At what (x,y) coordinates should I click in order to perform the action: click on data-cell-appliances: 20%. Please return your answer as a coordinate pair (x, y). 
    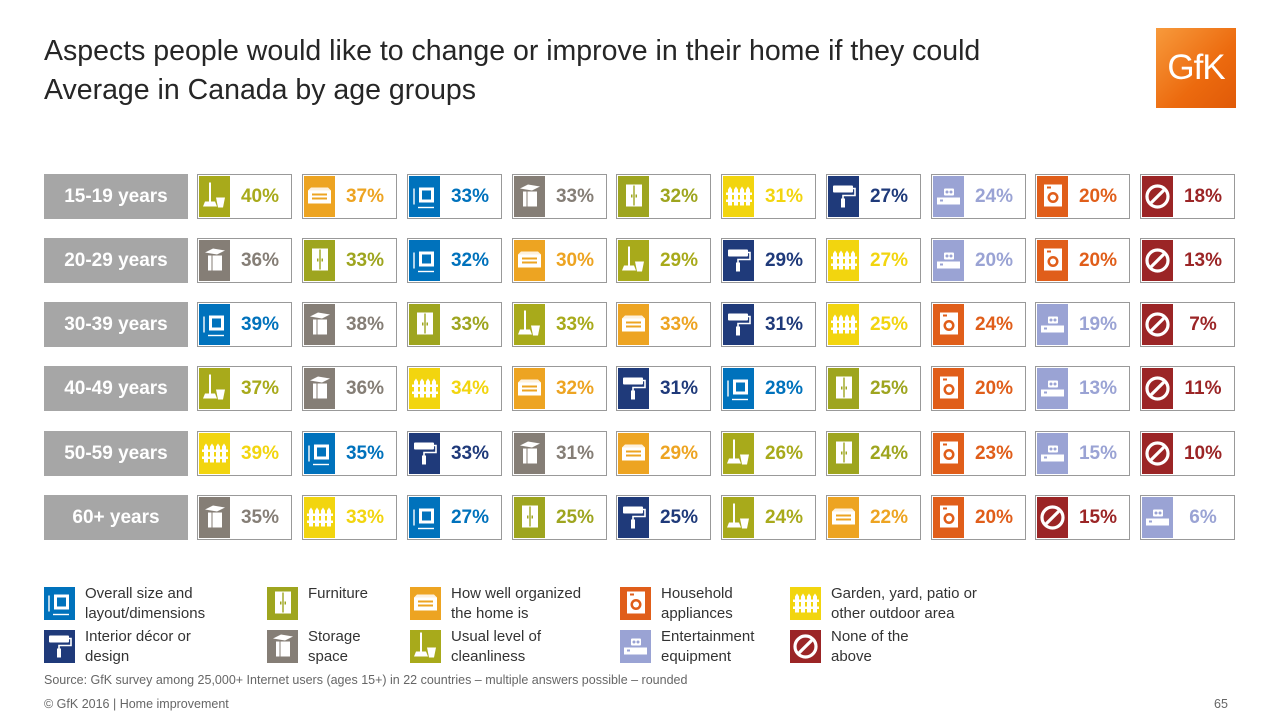
    Looking at the image, I should click on (1082, 196).